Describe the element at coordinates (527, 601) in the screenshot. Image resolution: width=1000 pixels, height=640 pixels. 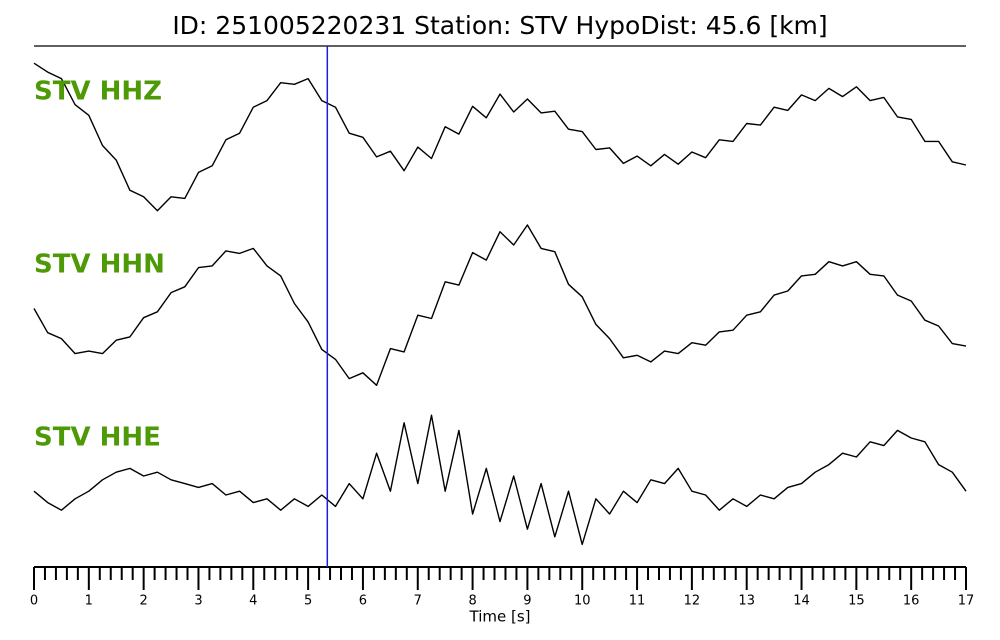
I see `x-tick-label: 9` at that location.